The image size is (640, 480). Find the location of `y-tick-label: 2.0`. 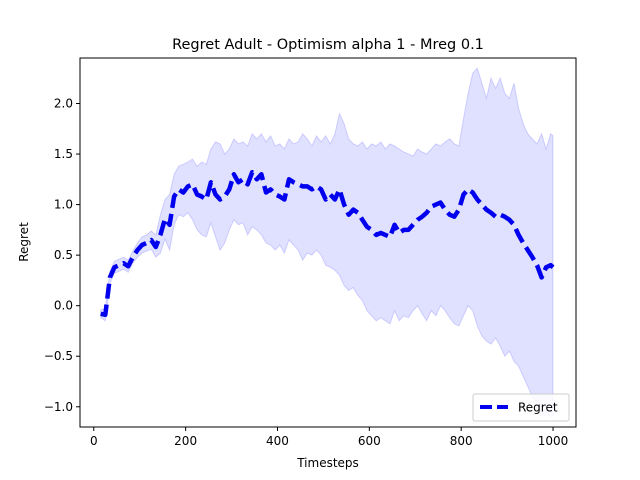

y-tick-label: 2.0 is located at coordinates (63, 103).